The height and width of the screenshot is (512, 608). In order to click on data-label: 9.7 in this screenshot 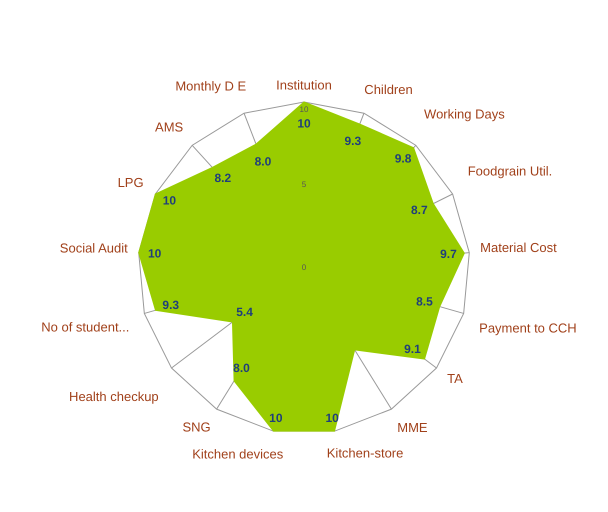, I will do `click(449, 253)`.